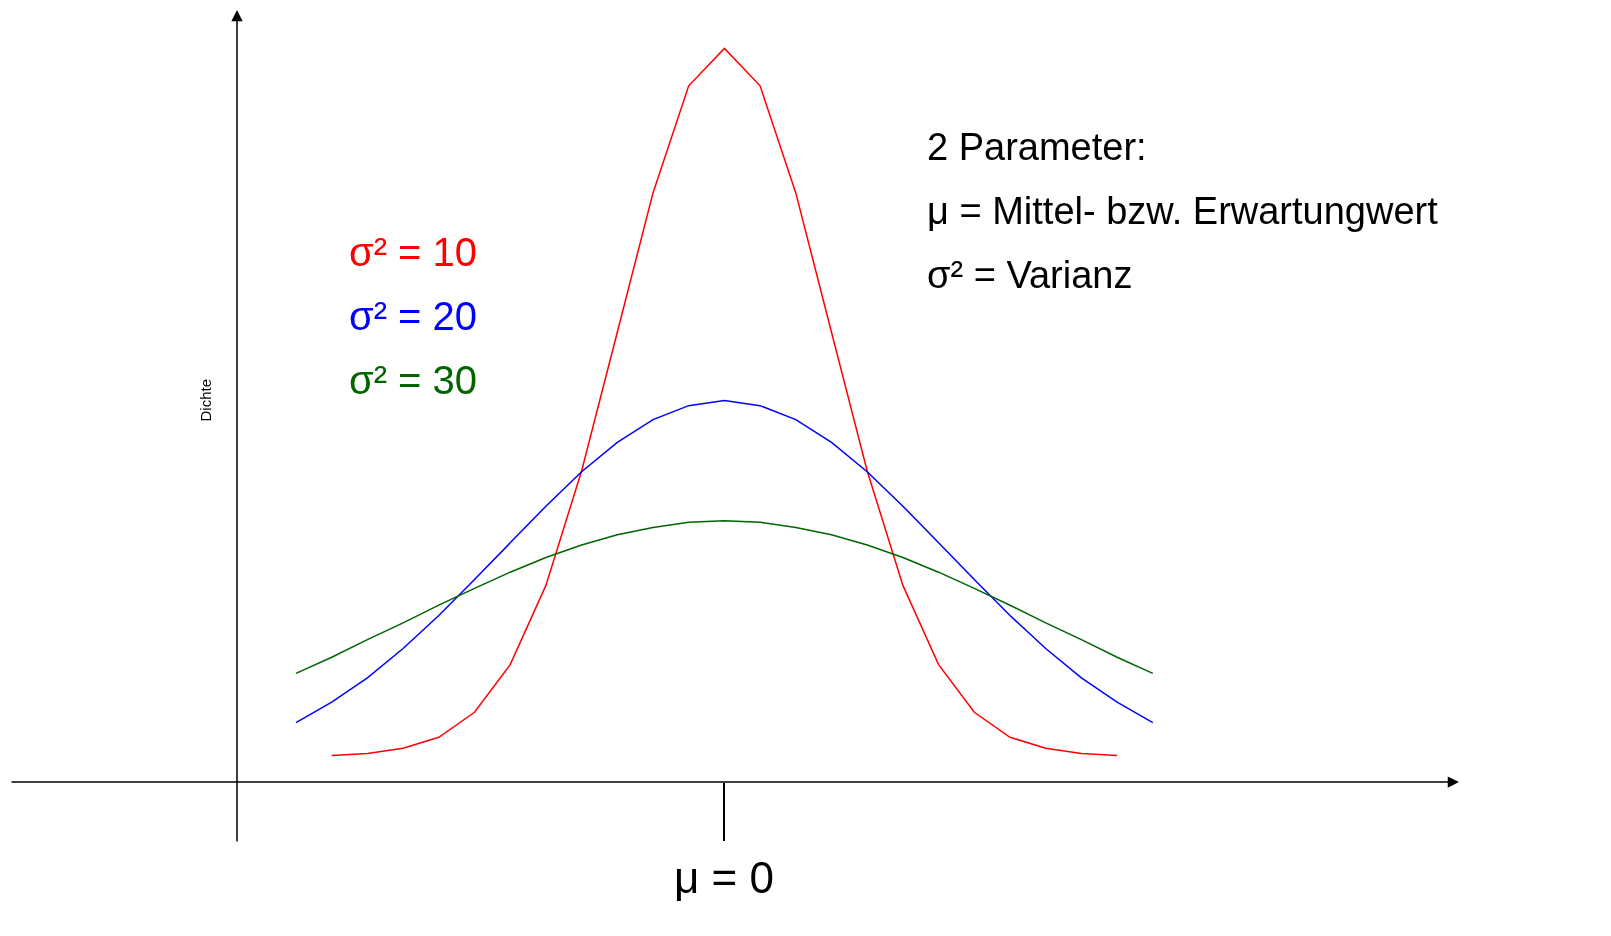 The height and width of the screenshot is (936, 1611). What do you see at coordinates (1183, 211) in the screenshot?
I see `annotation: μ = Mittel- bzw. Erwartungwert` at bounding box center [1183, 211].